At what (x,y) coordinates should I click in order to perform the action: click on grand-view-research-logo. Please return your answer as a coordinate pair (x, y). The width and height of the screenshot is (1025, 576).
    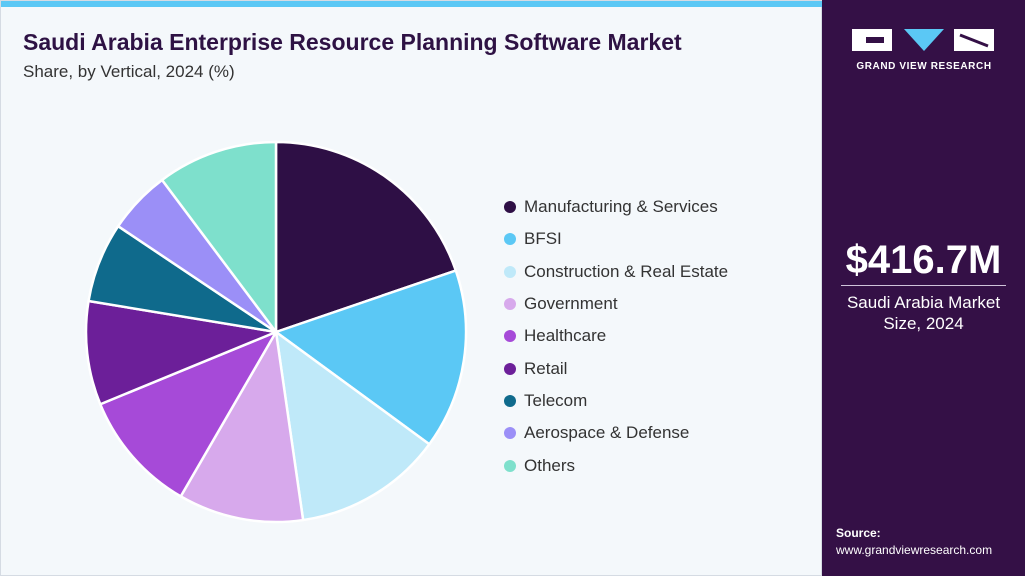
    Looking at the image, I should click on (923, 40).